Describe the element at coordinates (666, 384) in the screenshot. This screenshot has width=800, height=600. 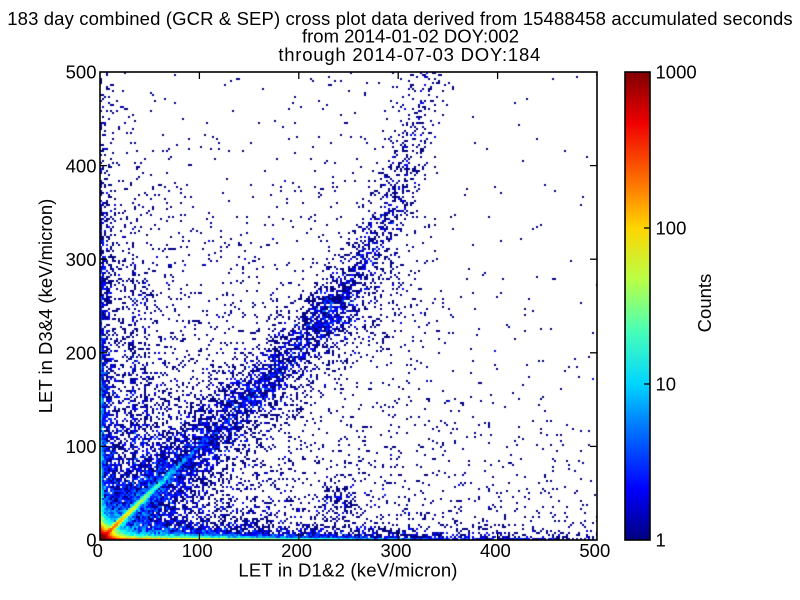
I see `svg-text: 10` at that location.